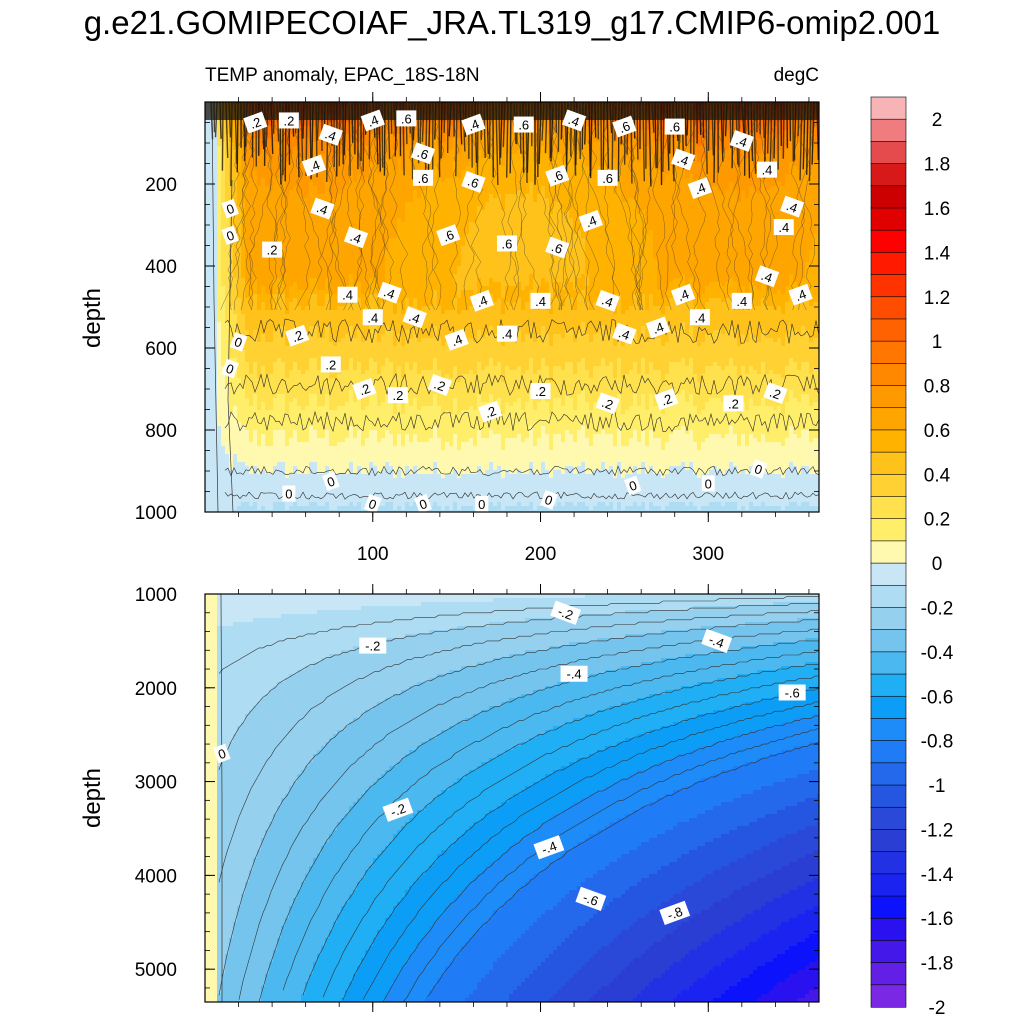 Image resolution: width=1024 pixels, height=1024 pixels. Describe the element at coordinates (156, 595) in the screenshot. I see `lower-y-tick-label: 1000` at that location.